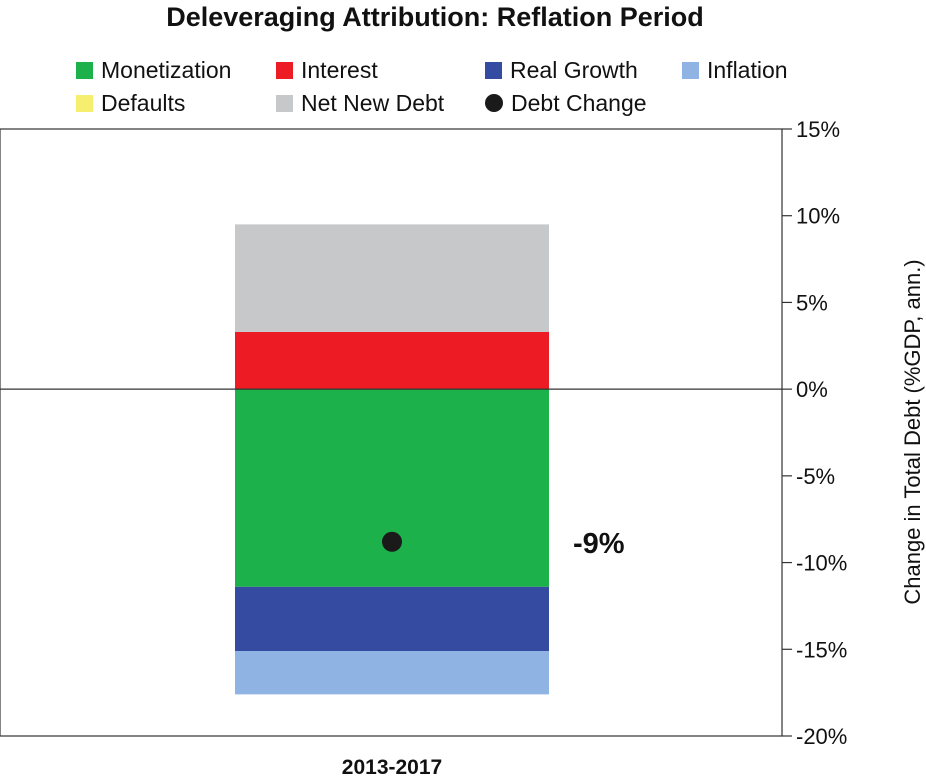 Image resolution: width=926 pixels, height=780 pixels. I want to click on legend-label-inflation: Inflation, so click(747, 70).